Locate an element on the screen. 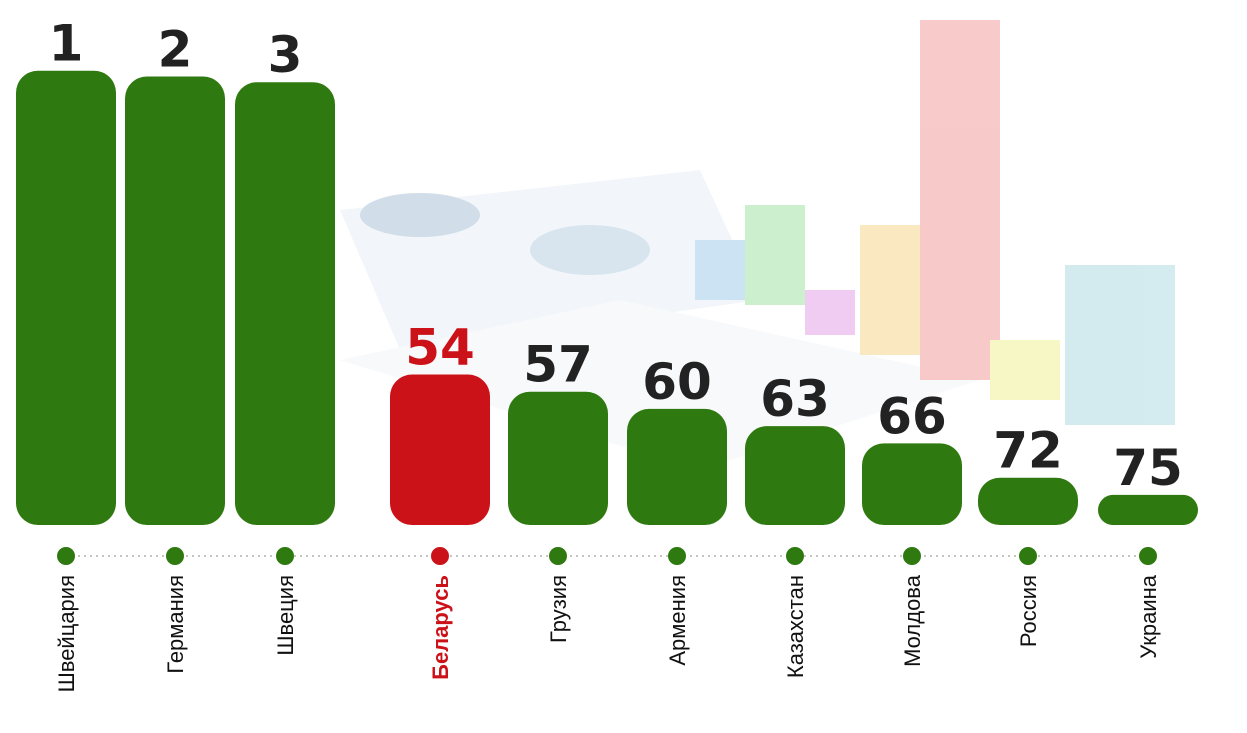  value-label: 1 is located at coordinates (66, 44).